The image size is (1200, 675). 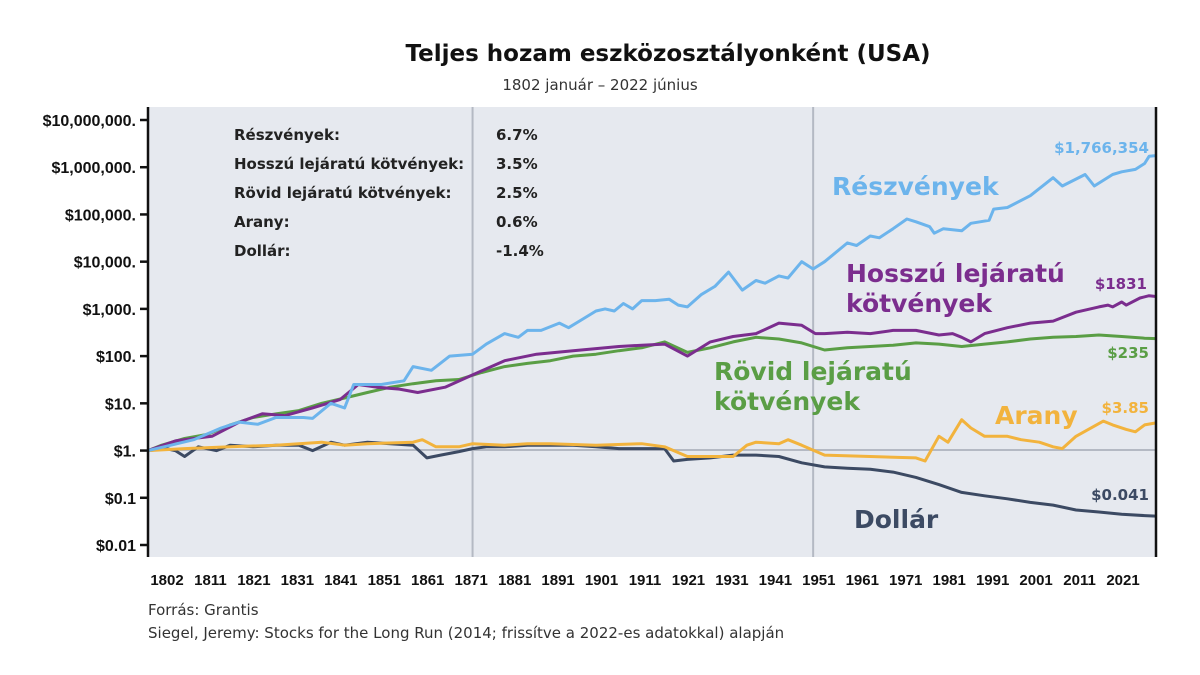 What do you see at coordinates (1121, 284) in the screenshot?
I see `series-end-value-label: $1831` at bounding box center [1121, 284].